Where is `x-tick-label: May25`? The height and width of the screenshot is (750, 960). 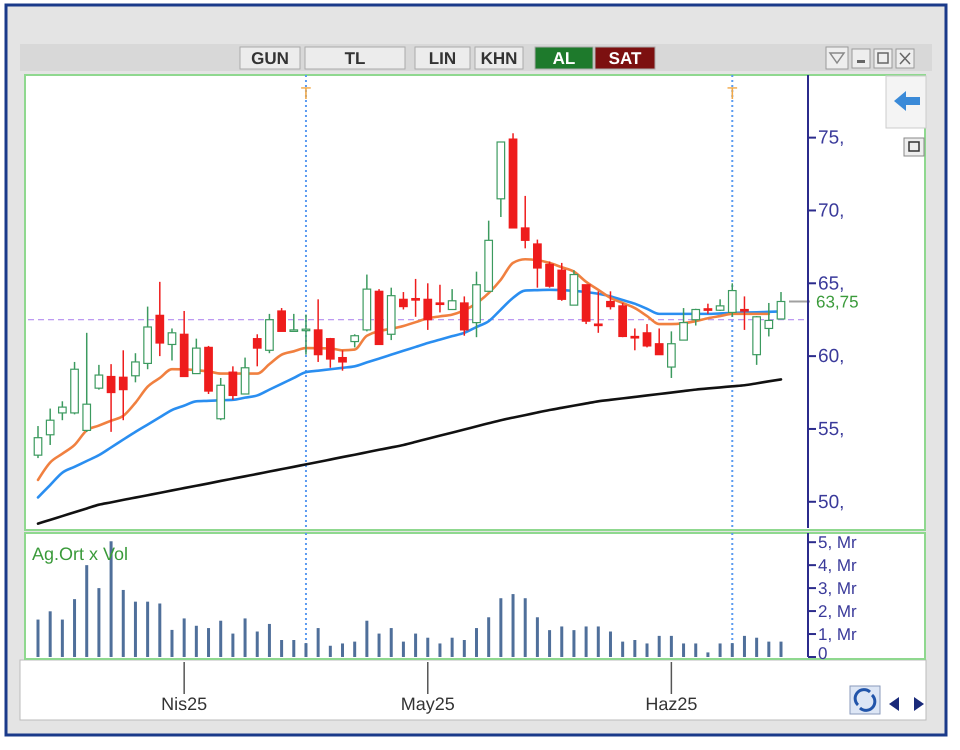 x-tick-label: May25 is located at coordinates (427, 704).